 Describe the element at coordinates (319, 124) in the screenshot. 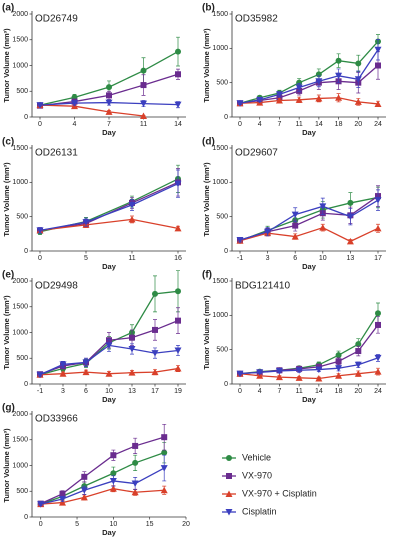

I see `x-tick-label: 14` at that location.